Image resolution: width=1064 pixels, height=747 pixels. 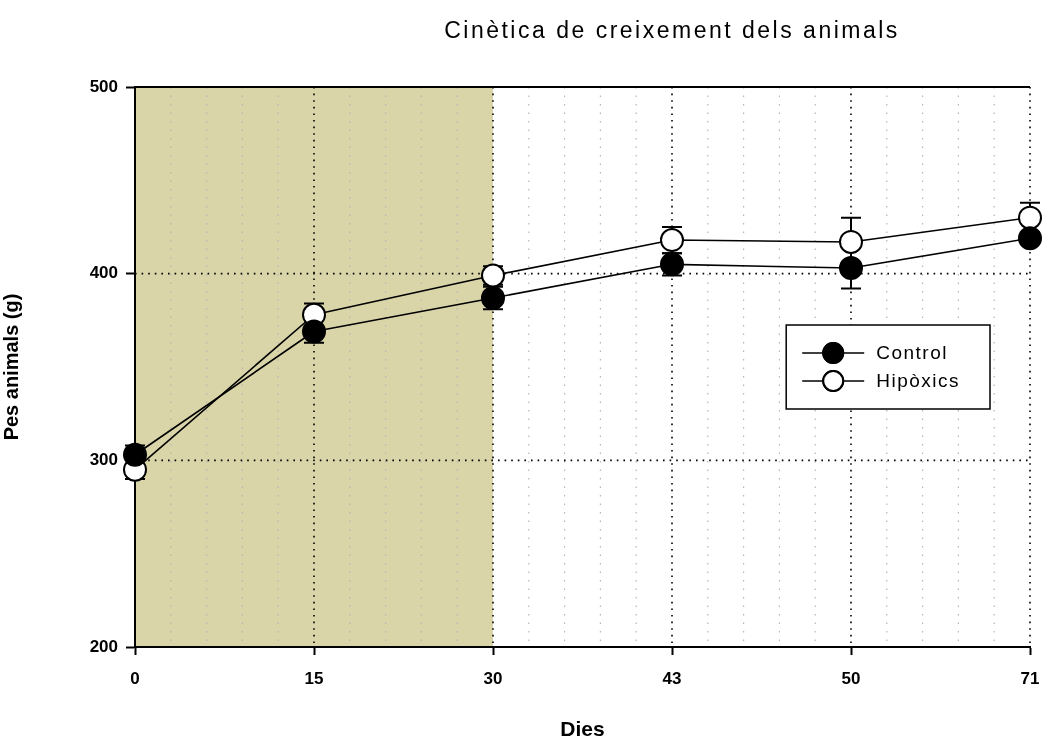 I want to click on y-tick-label: 400, so click(x=103, y=273).